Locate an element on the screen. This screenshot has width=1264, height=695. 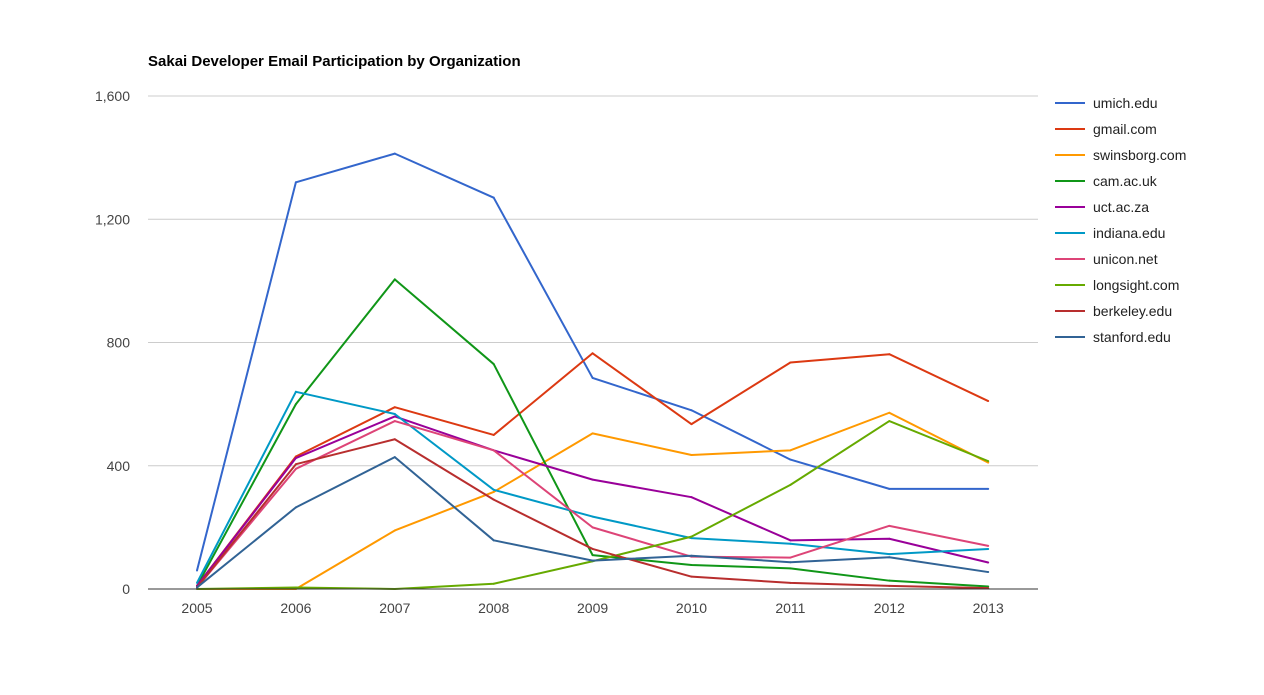
x-tick-label: 2010 is located at coordinates (691, 608).